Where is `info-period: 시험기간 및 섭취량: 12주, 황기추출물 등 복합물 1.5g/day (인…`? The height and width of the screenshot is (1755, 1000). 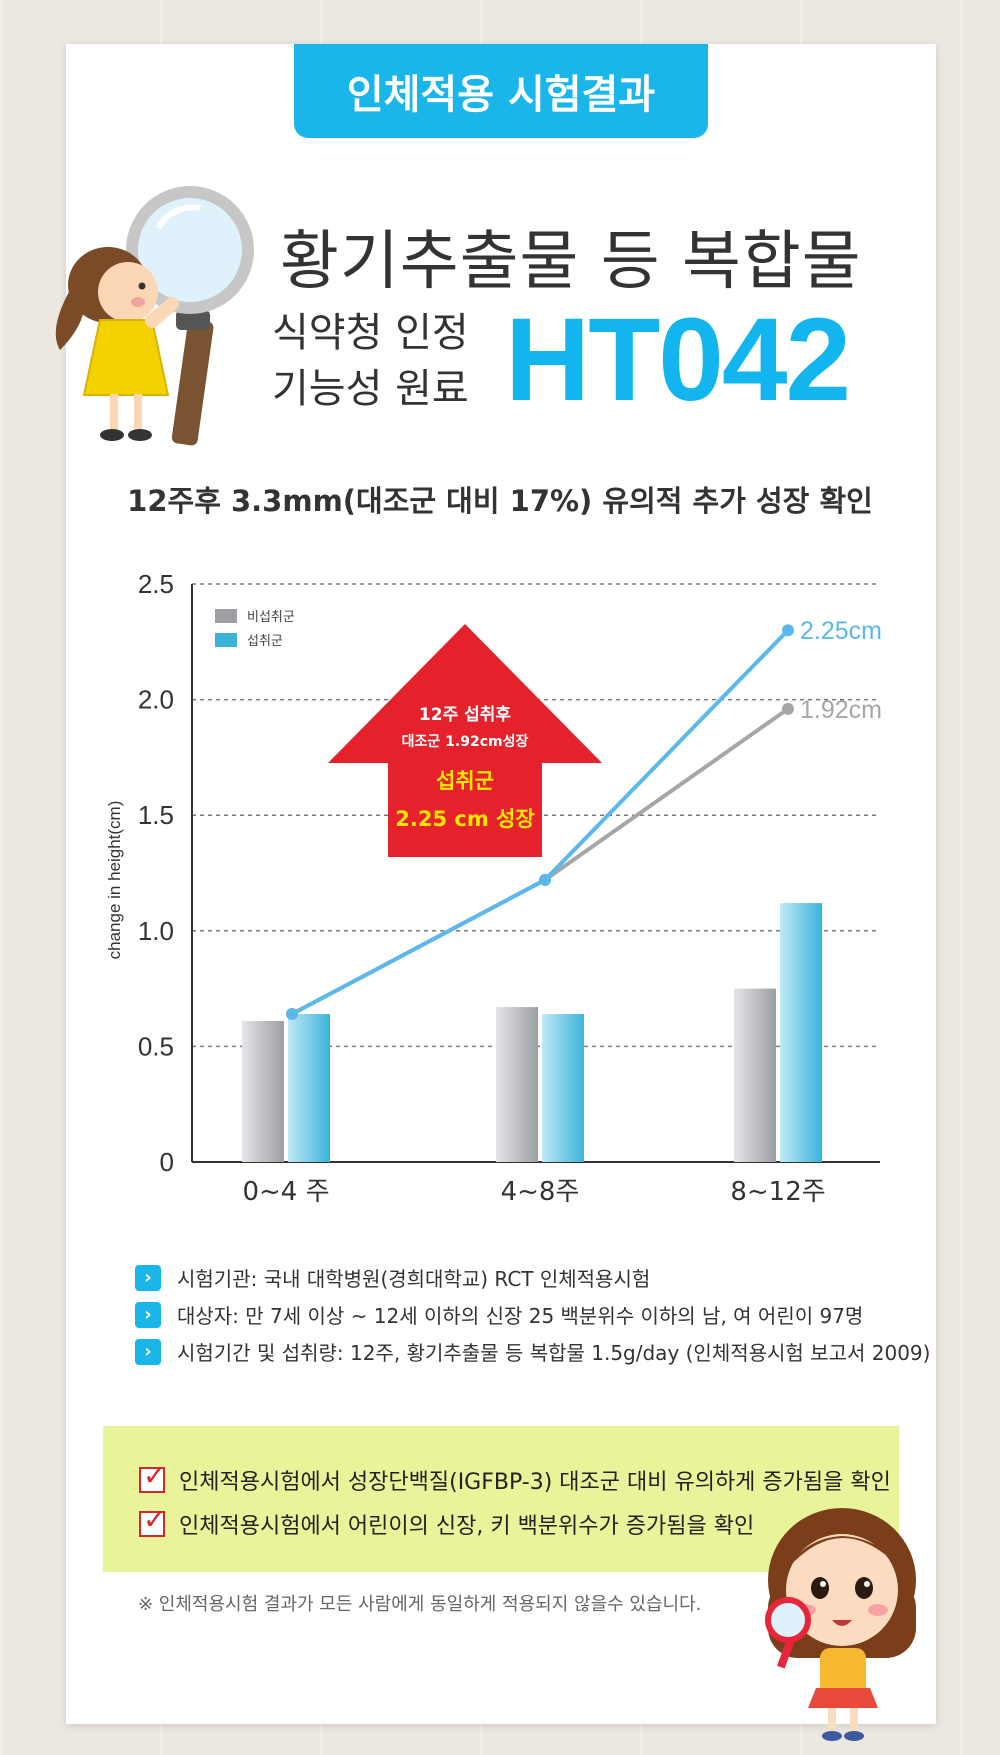
info-period: 시험기간 및 섭취량: 12주, 황기추출물 등 복합물 1.5g/day (인… is located at coordinates (554, 1353).